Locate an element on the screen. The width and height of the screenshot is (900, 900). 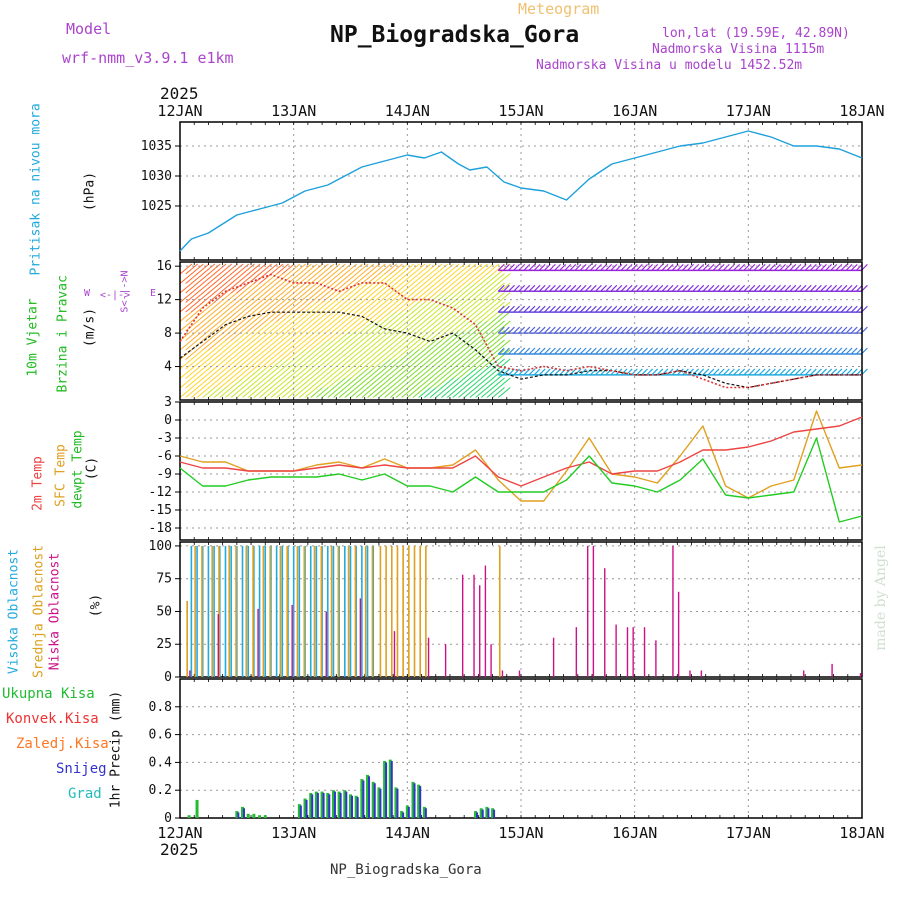
precip-tick-label: 0 is located at coordinates (168, 818).